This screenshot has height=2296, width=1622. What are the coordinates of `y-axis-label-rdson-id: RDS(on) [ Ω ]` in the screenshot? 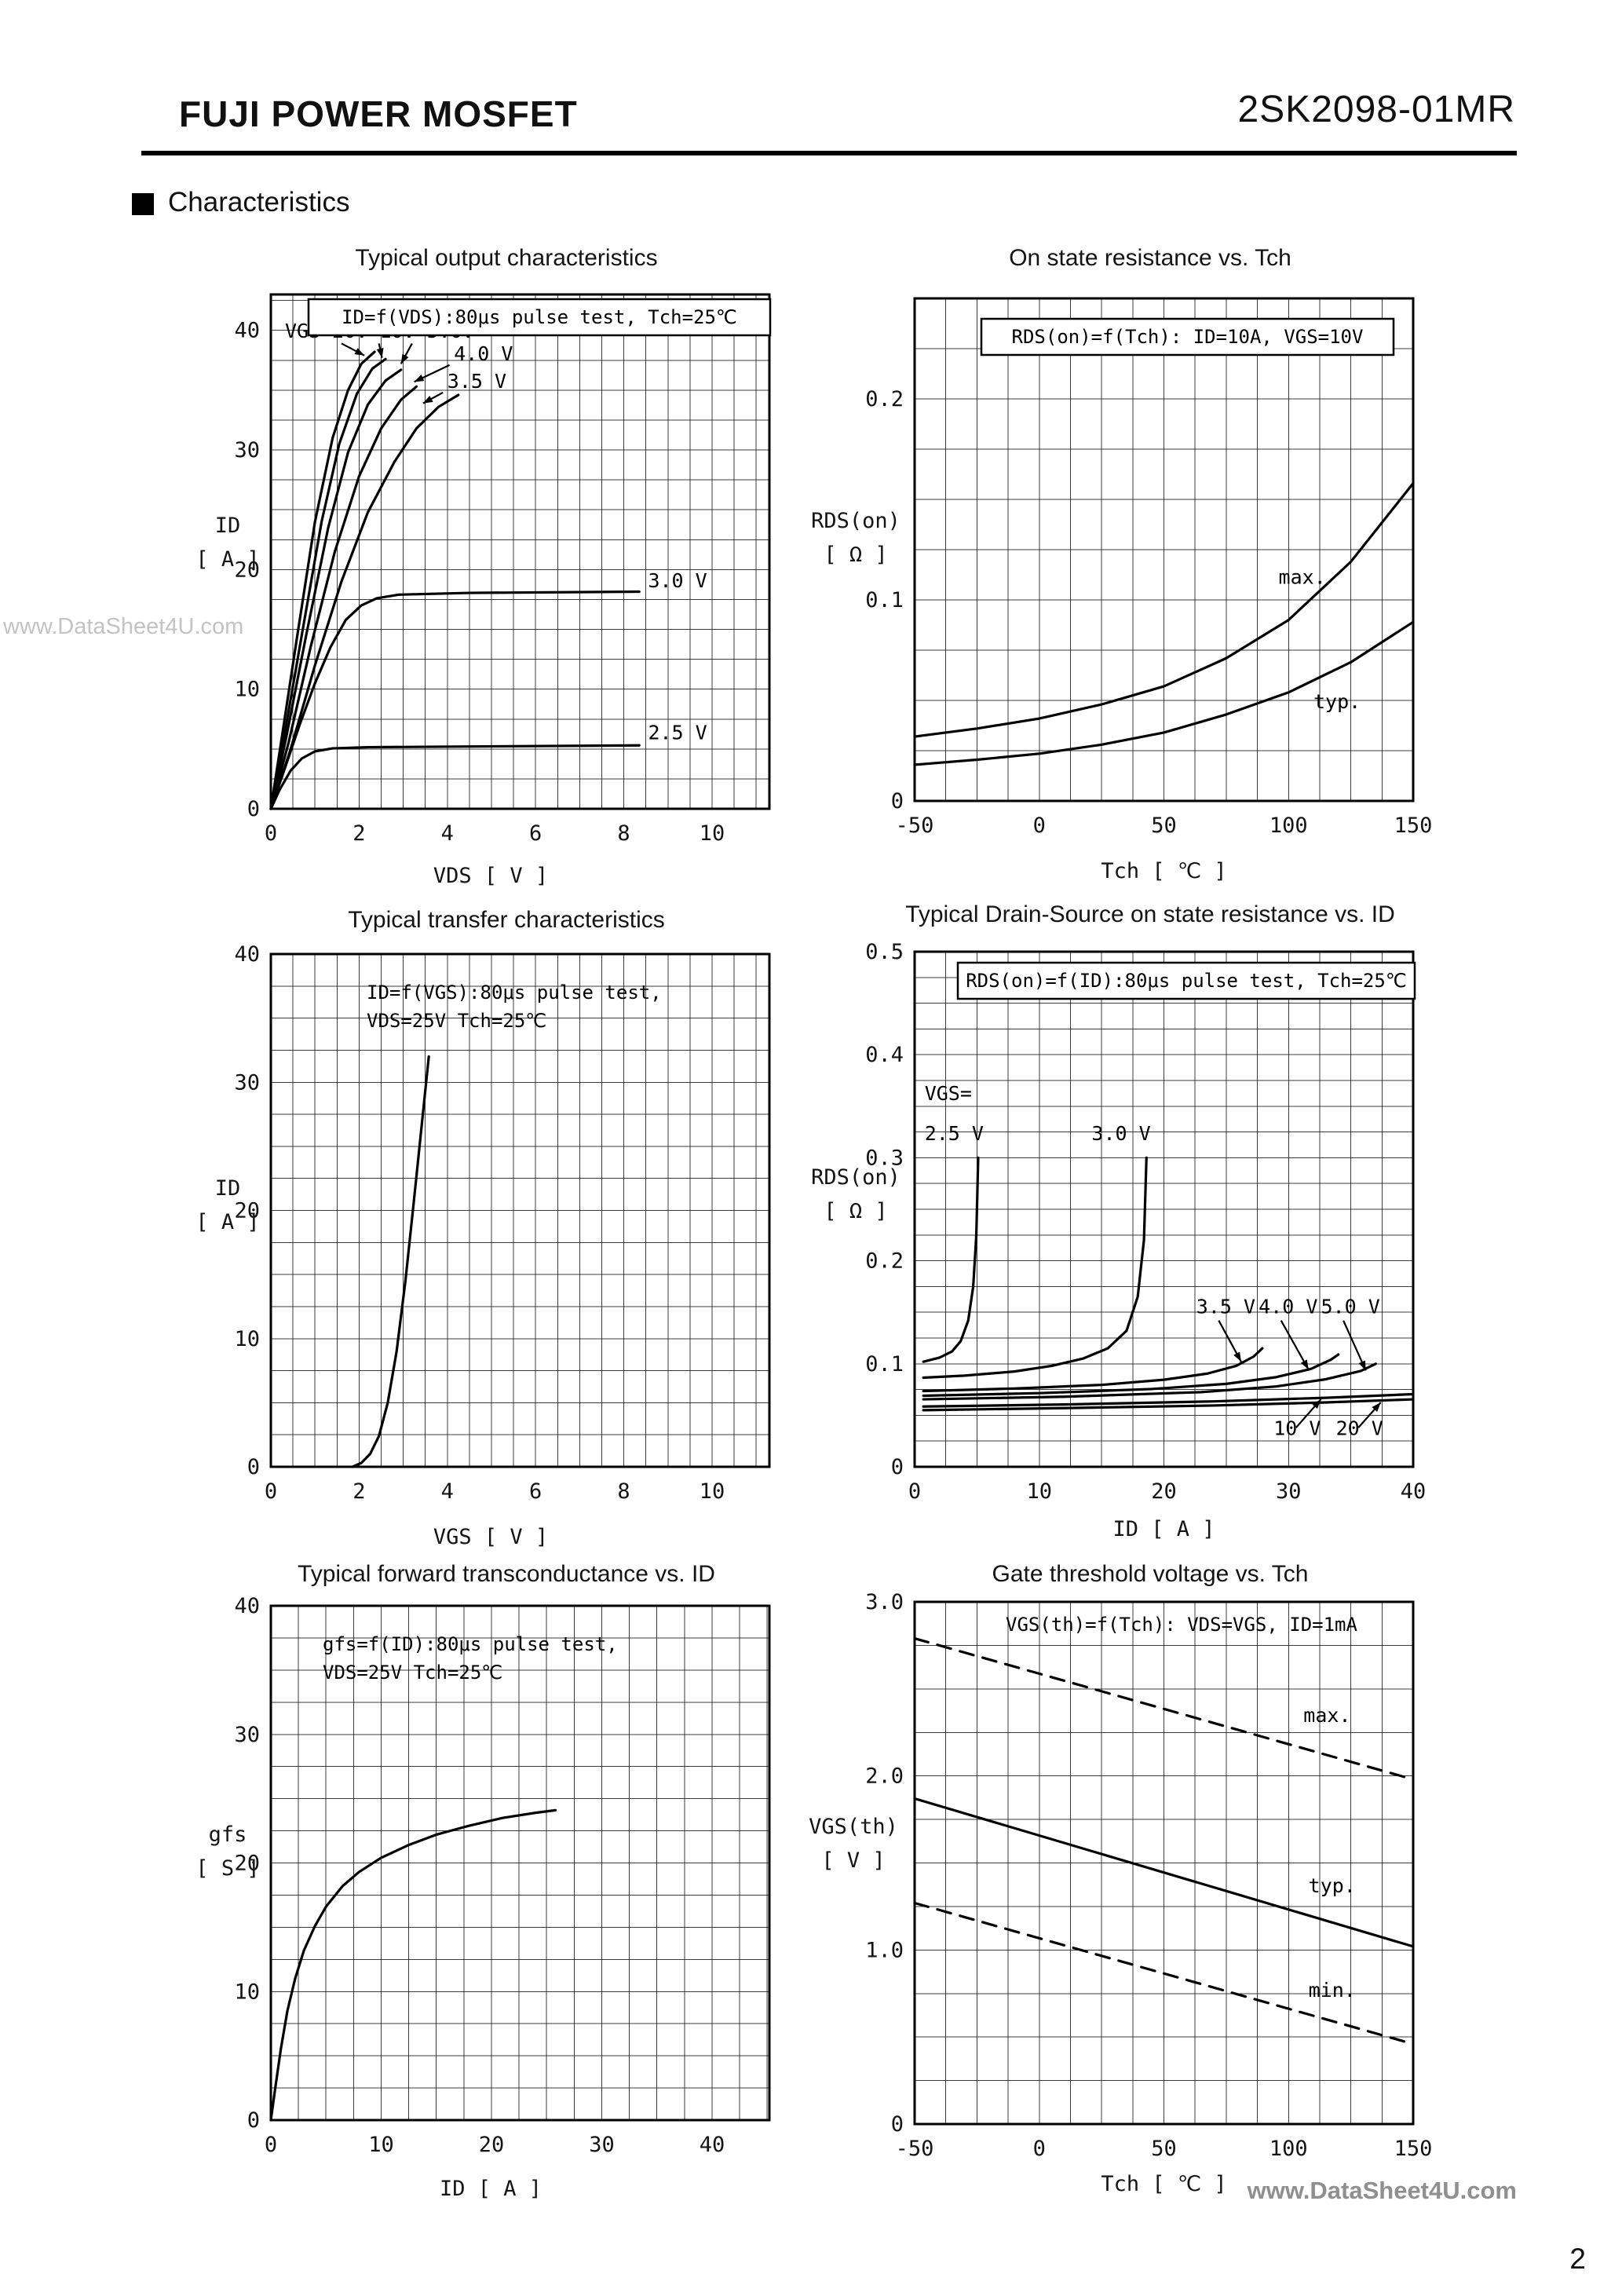 It's located at (856, 1194).